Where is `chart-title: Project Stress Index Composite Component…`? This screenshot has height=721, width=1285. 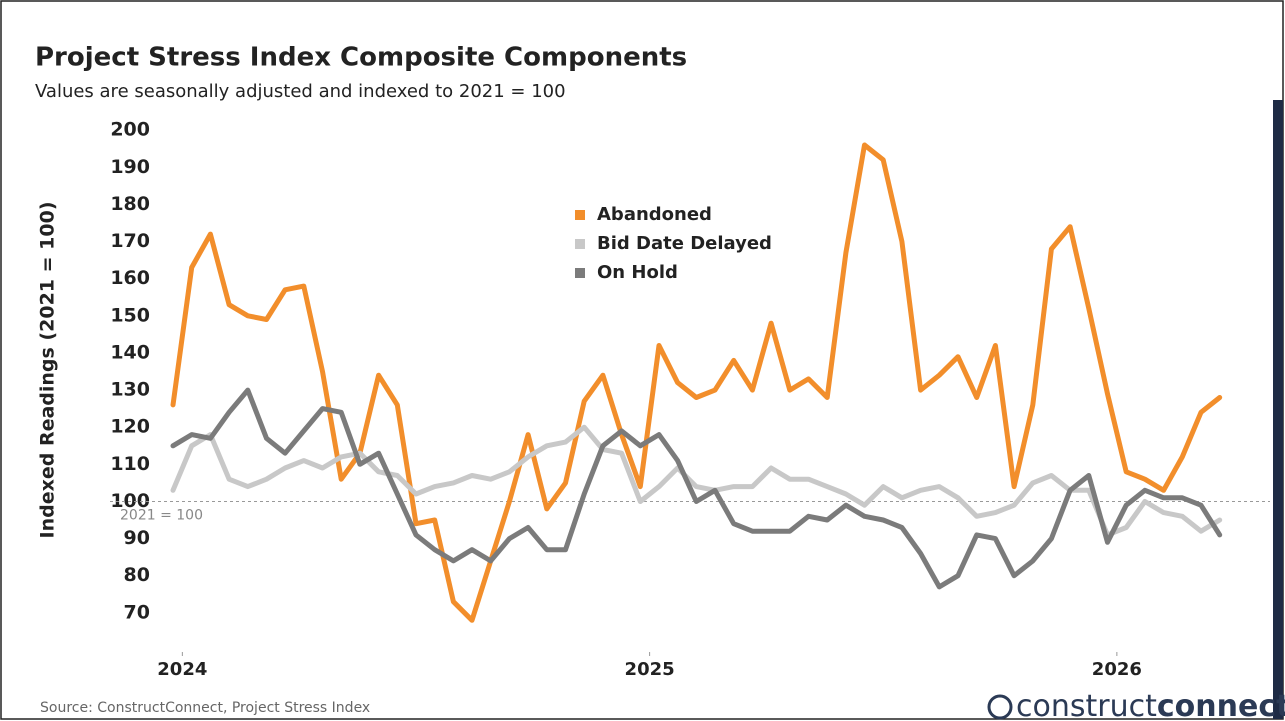
chart-title: Project Stress Index Composite Component… is located at coordinates (361, 58).